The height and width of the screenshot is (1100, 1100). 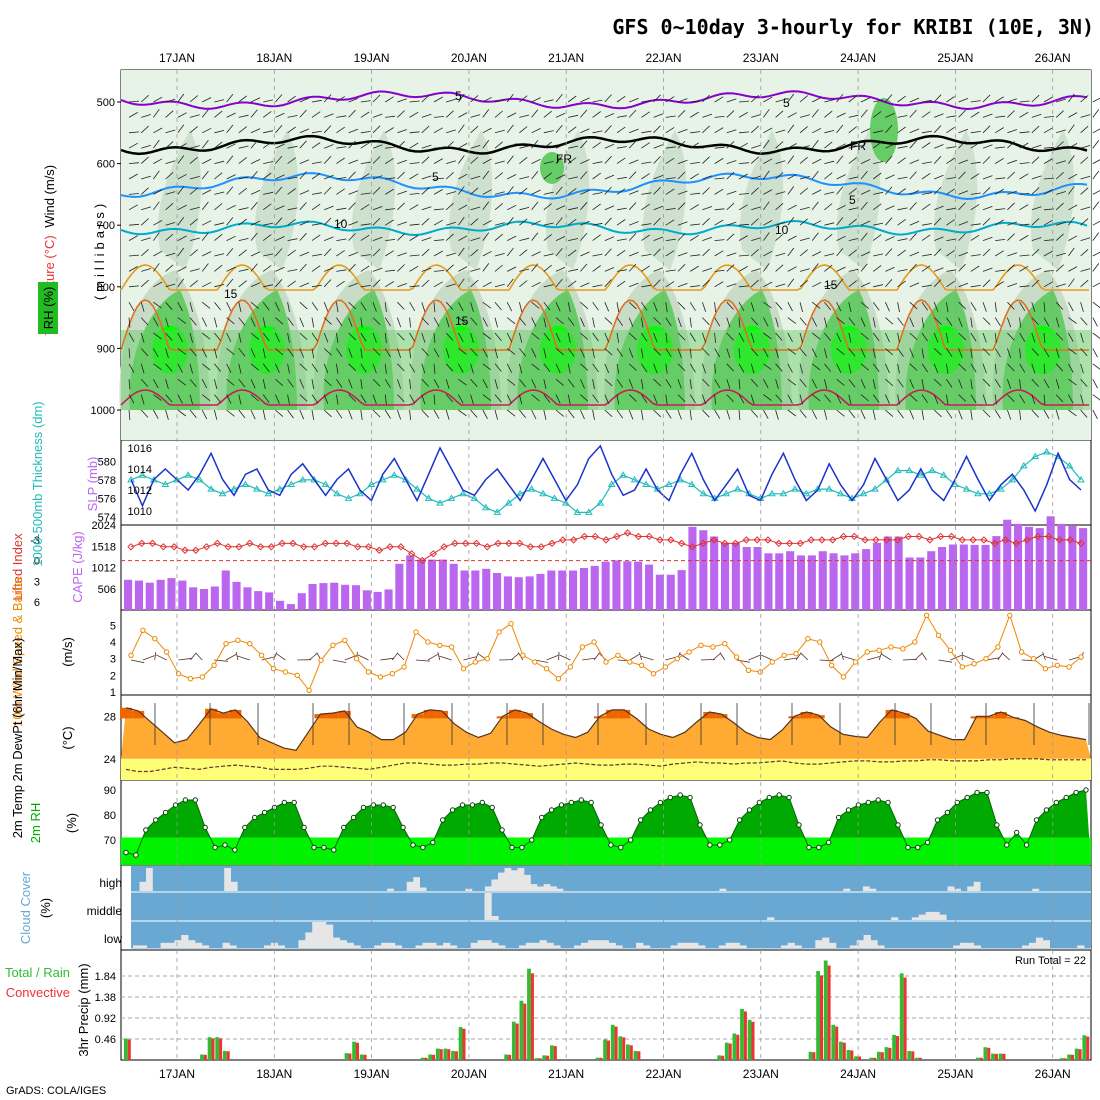 I want to click on rh-bright-area, so click(x=1043, y=350).